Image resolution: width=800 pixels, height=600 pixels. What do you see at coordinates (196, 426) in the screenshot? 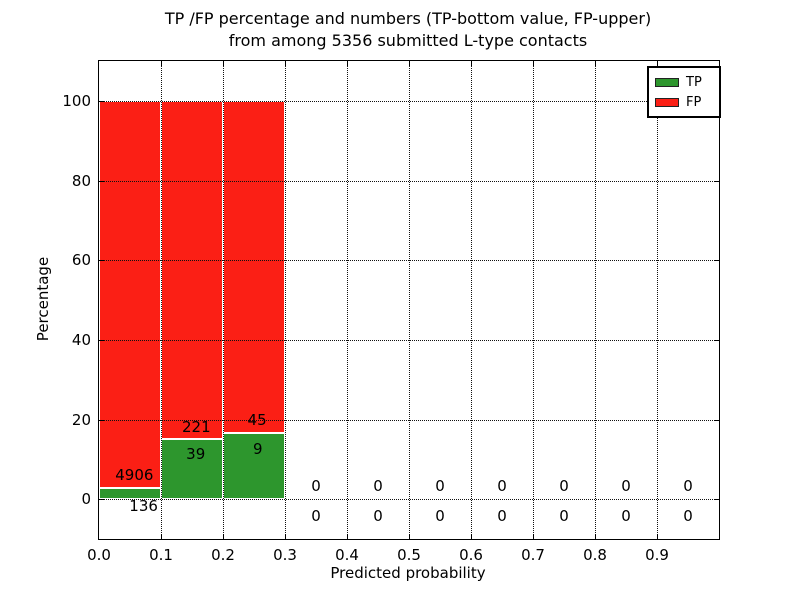
I see `bar-count-label: 221` at bounding box center [196, 426].